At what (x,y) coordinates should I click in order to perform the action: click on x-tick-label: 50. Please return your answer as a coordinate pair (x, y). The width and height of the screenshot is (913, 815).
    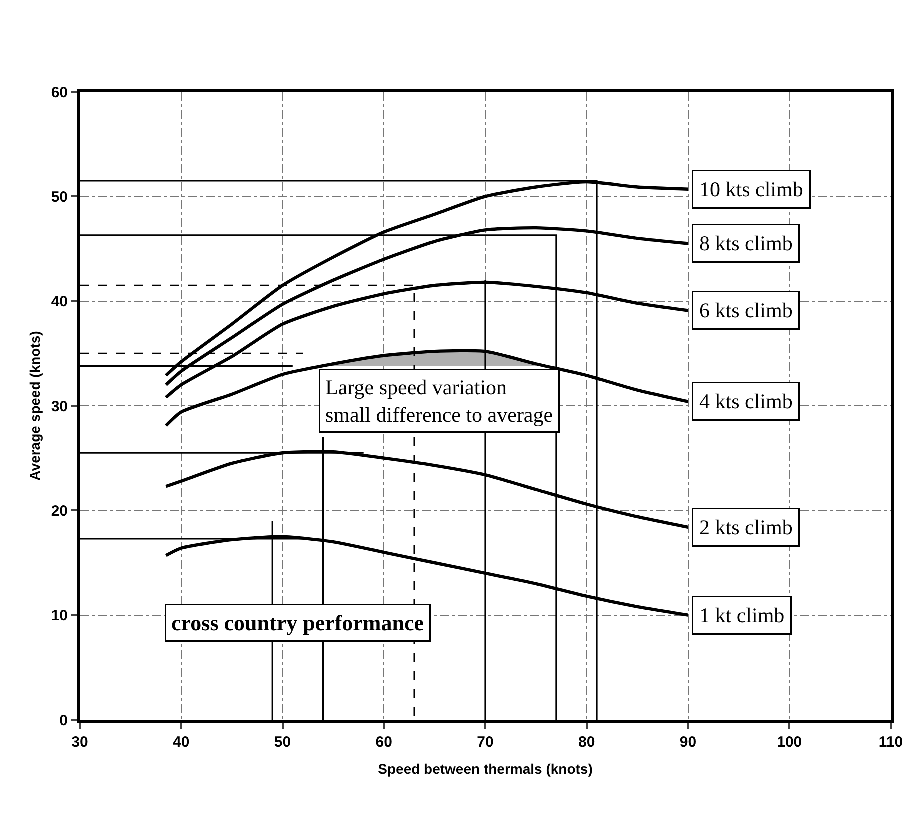
    Looking at the image, I should click on (283, 742).